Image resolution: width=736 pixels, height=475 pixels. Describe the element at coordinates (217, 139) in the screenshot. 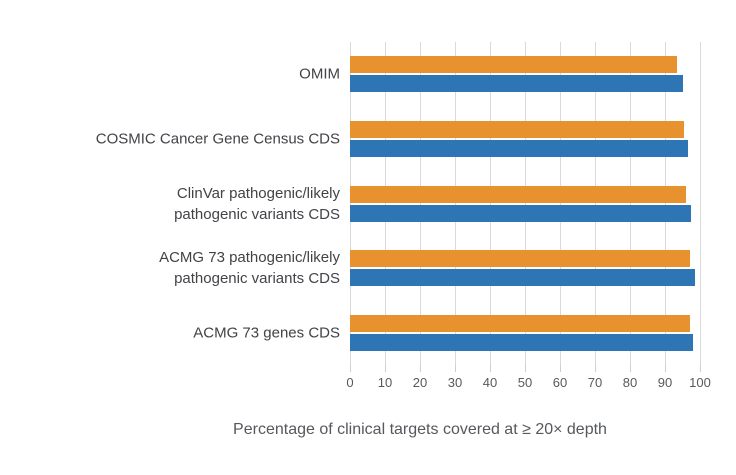

I see `category-label: COSMIC Cancer Gene Census CDS` at that location.